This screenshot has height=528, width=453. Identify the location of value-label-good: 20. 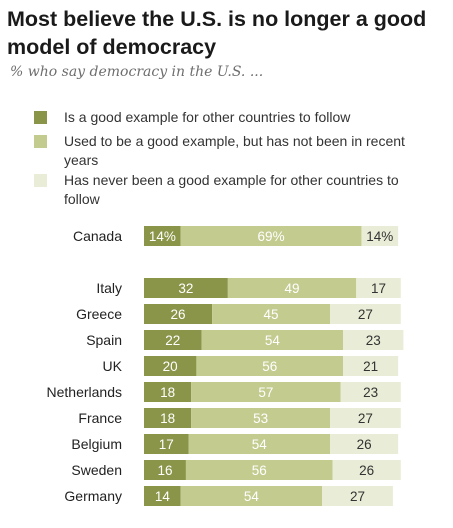
(170, 366).